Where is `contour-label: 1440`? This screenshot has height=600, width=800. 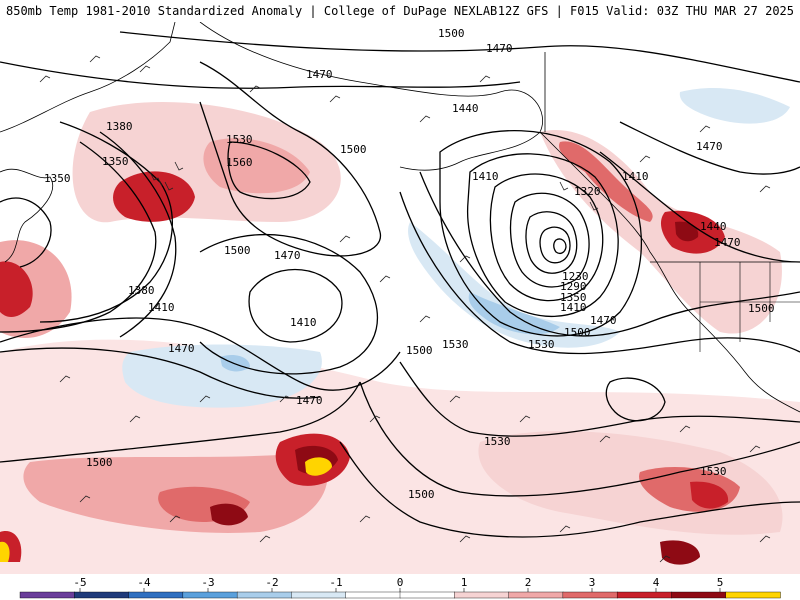 contour-label: 1440 is located at coordinates (713, 226).